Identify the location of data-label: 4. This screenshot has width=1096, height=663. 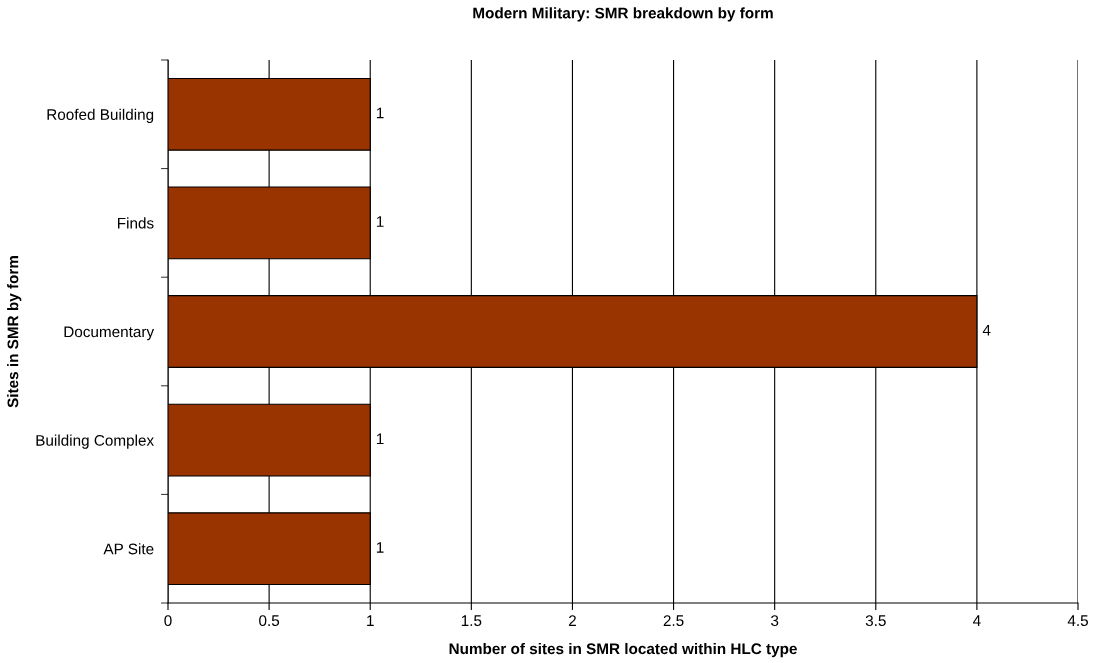
(986, 330).